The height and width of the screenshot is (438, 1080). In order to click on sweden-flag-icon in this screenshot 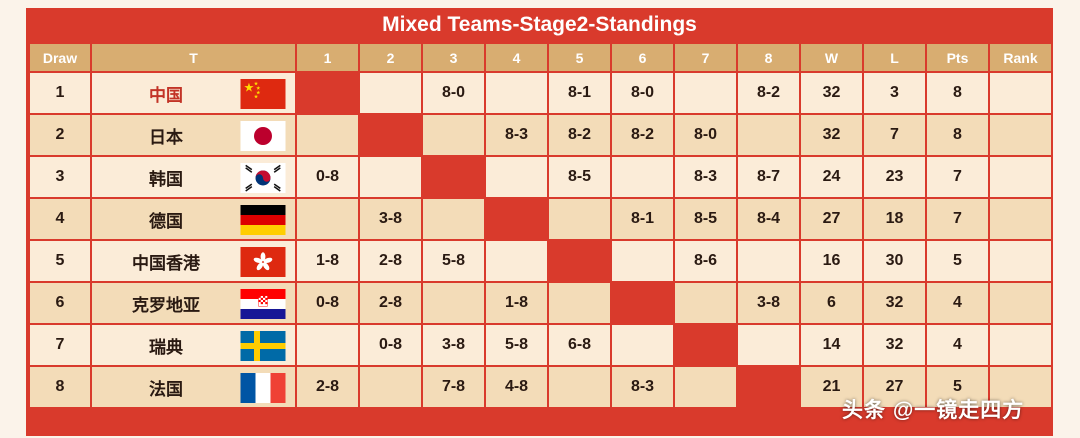, I will do `click(263, 346)`.